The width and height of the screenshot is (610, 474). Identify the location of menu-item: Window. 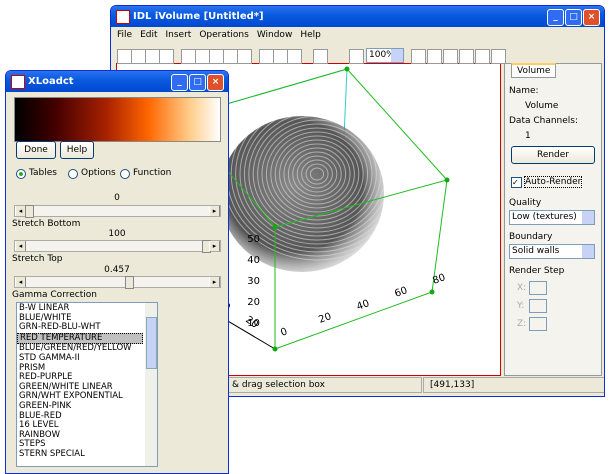
(274, 35).